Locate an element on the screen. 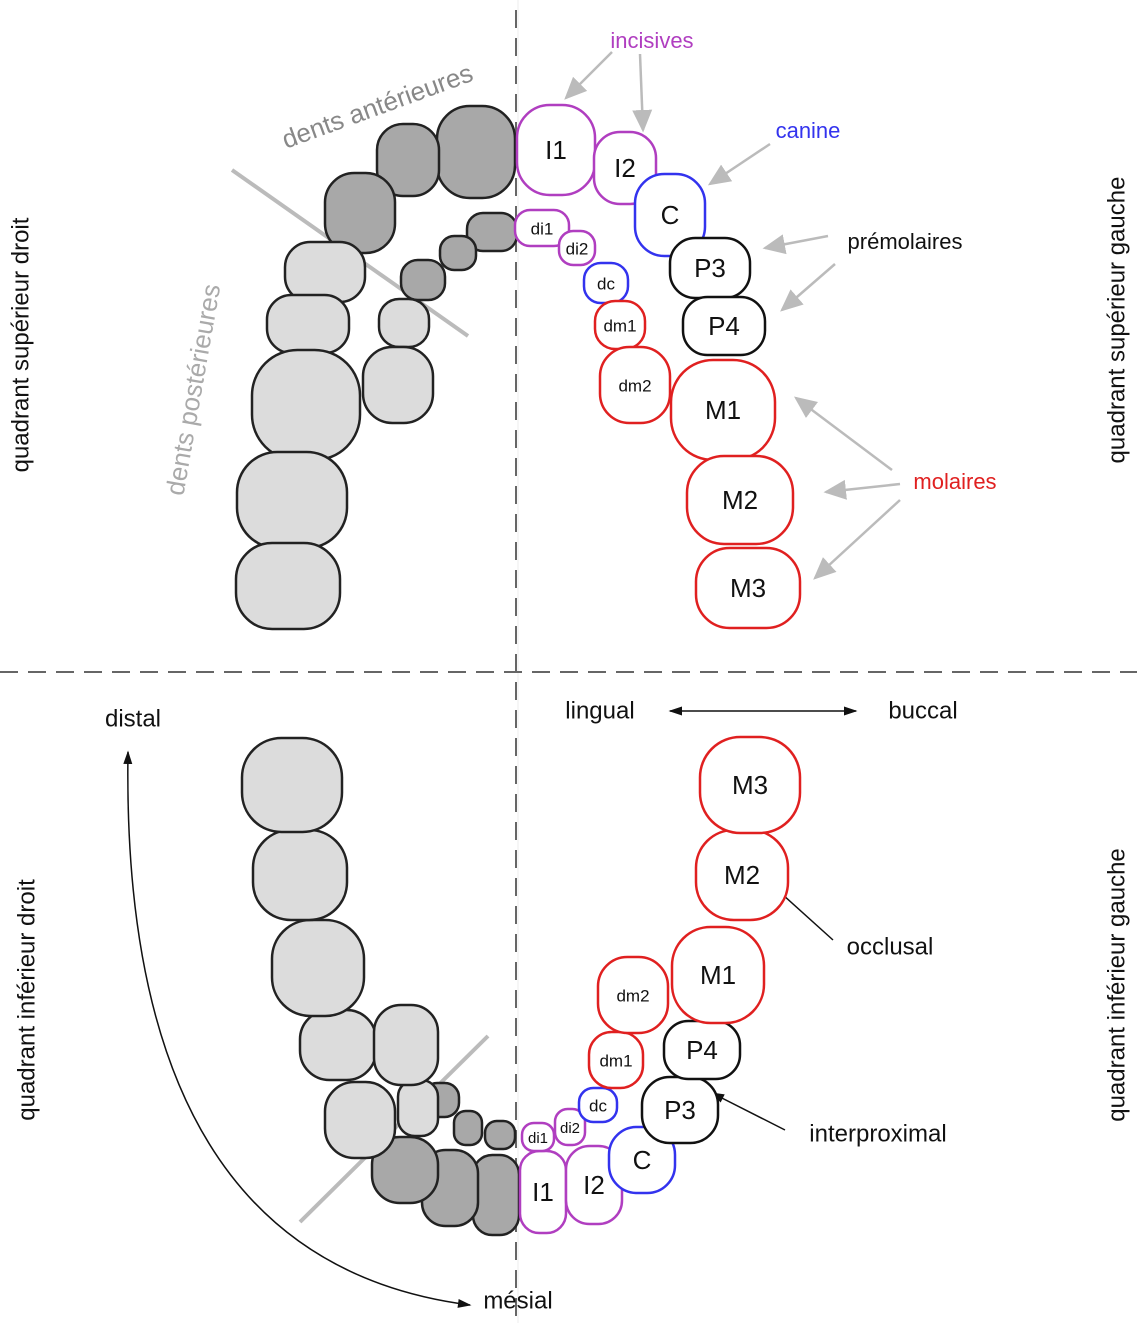 The width and height of the screenshot is (1137, 1328). gray-arrows is located at coordinates (732, 315).